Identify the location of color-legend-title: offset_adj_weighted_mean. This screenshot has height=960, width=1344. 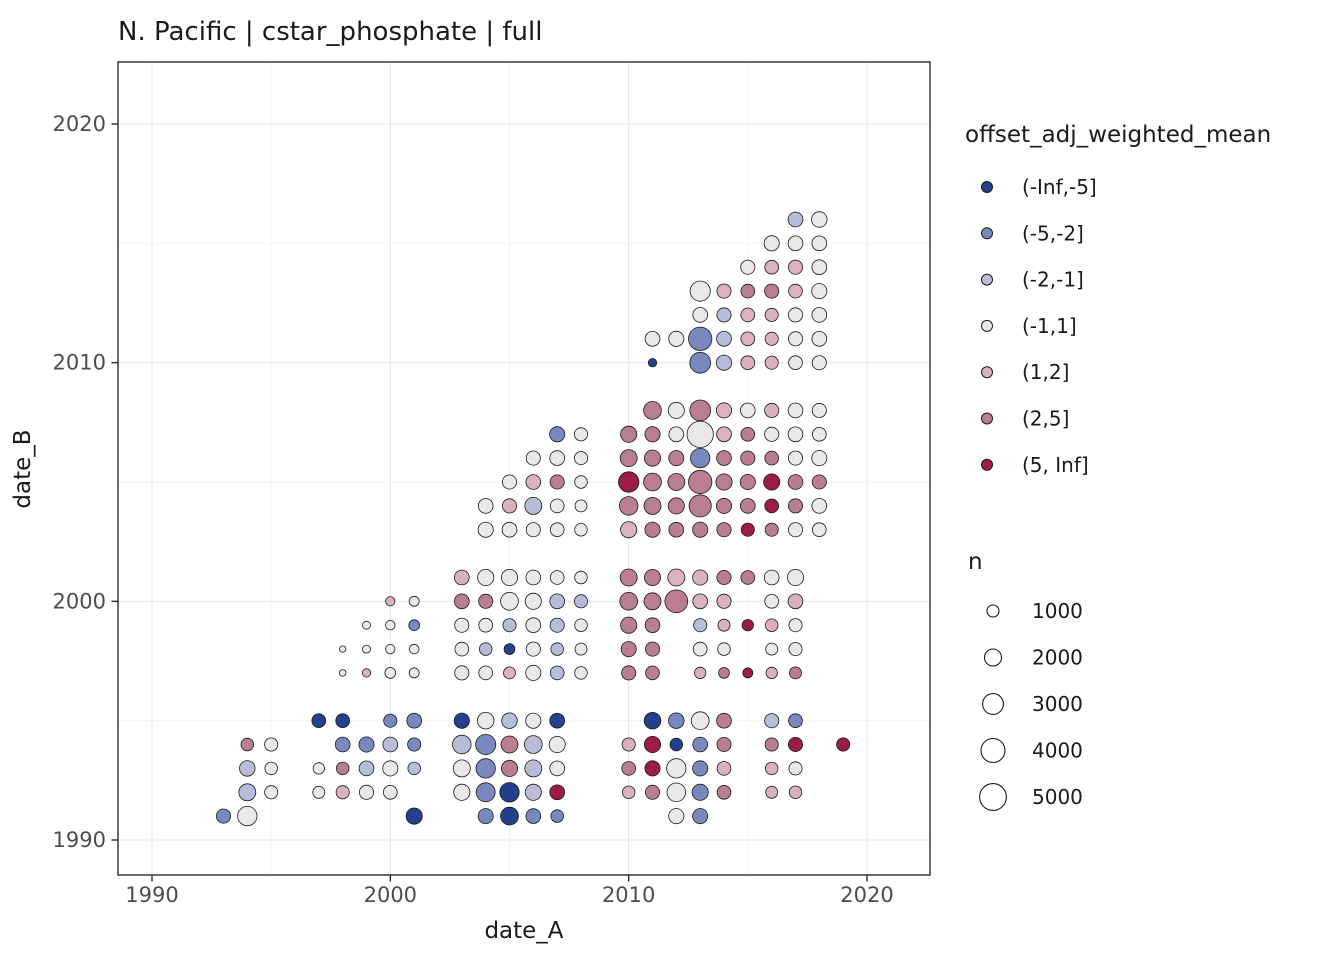
(1118, 135).